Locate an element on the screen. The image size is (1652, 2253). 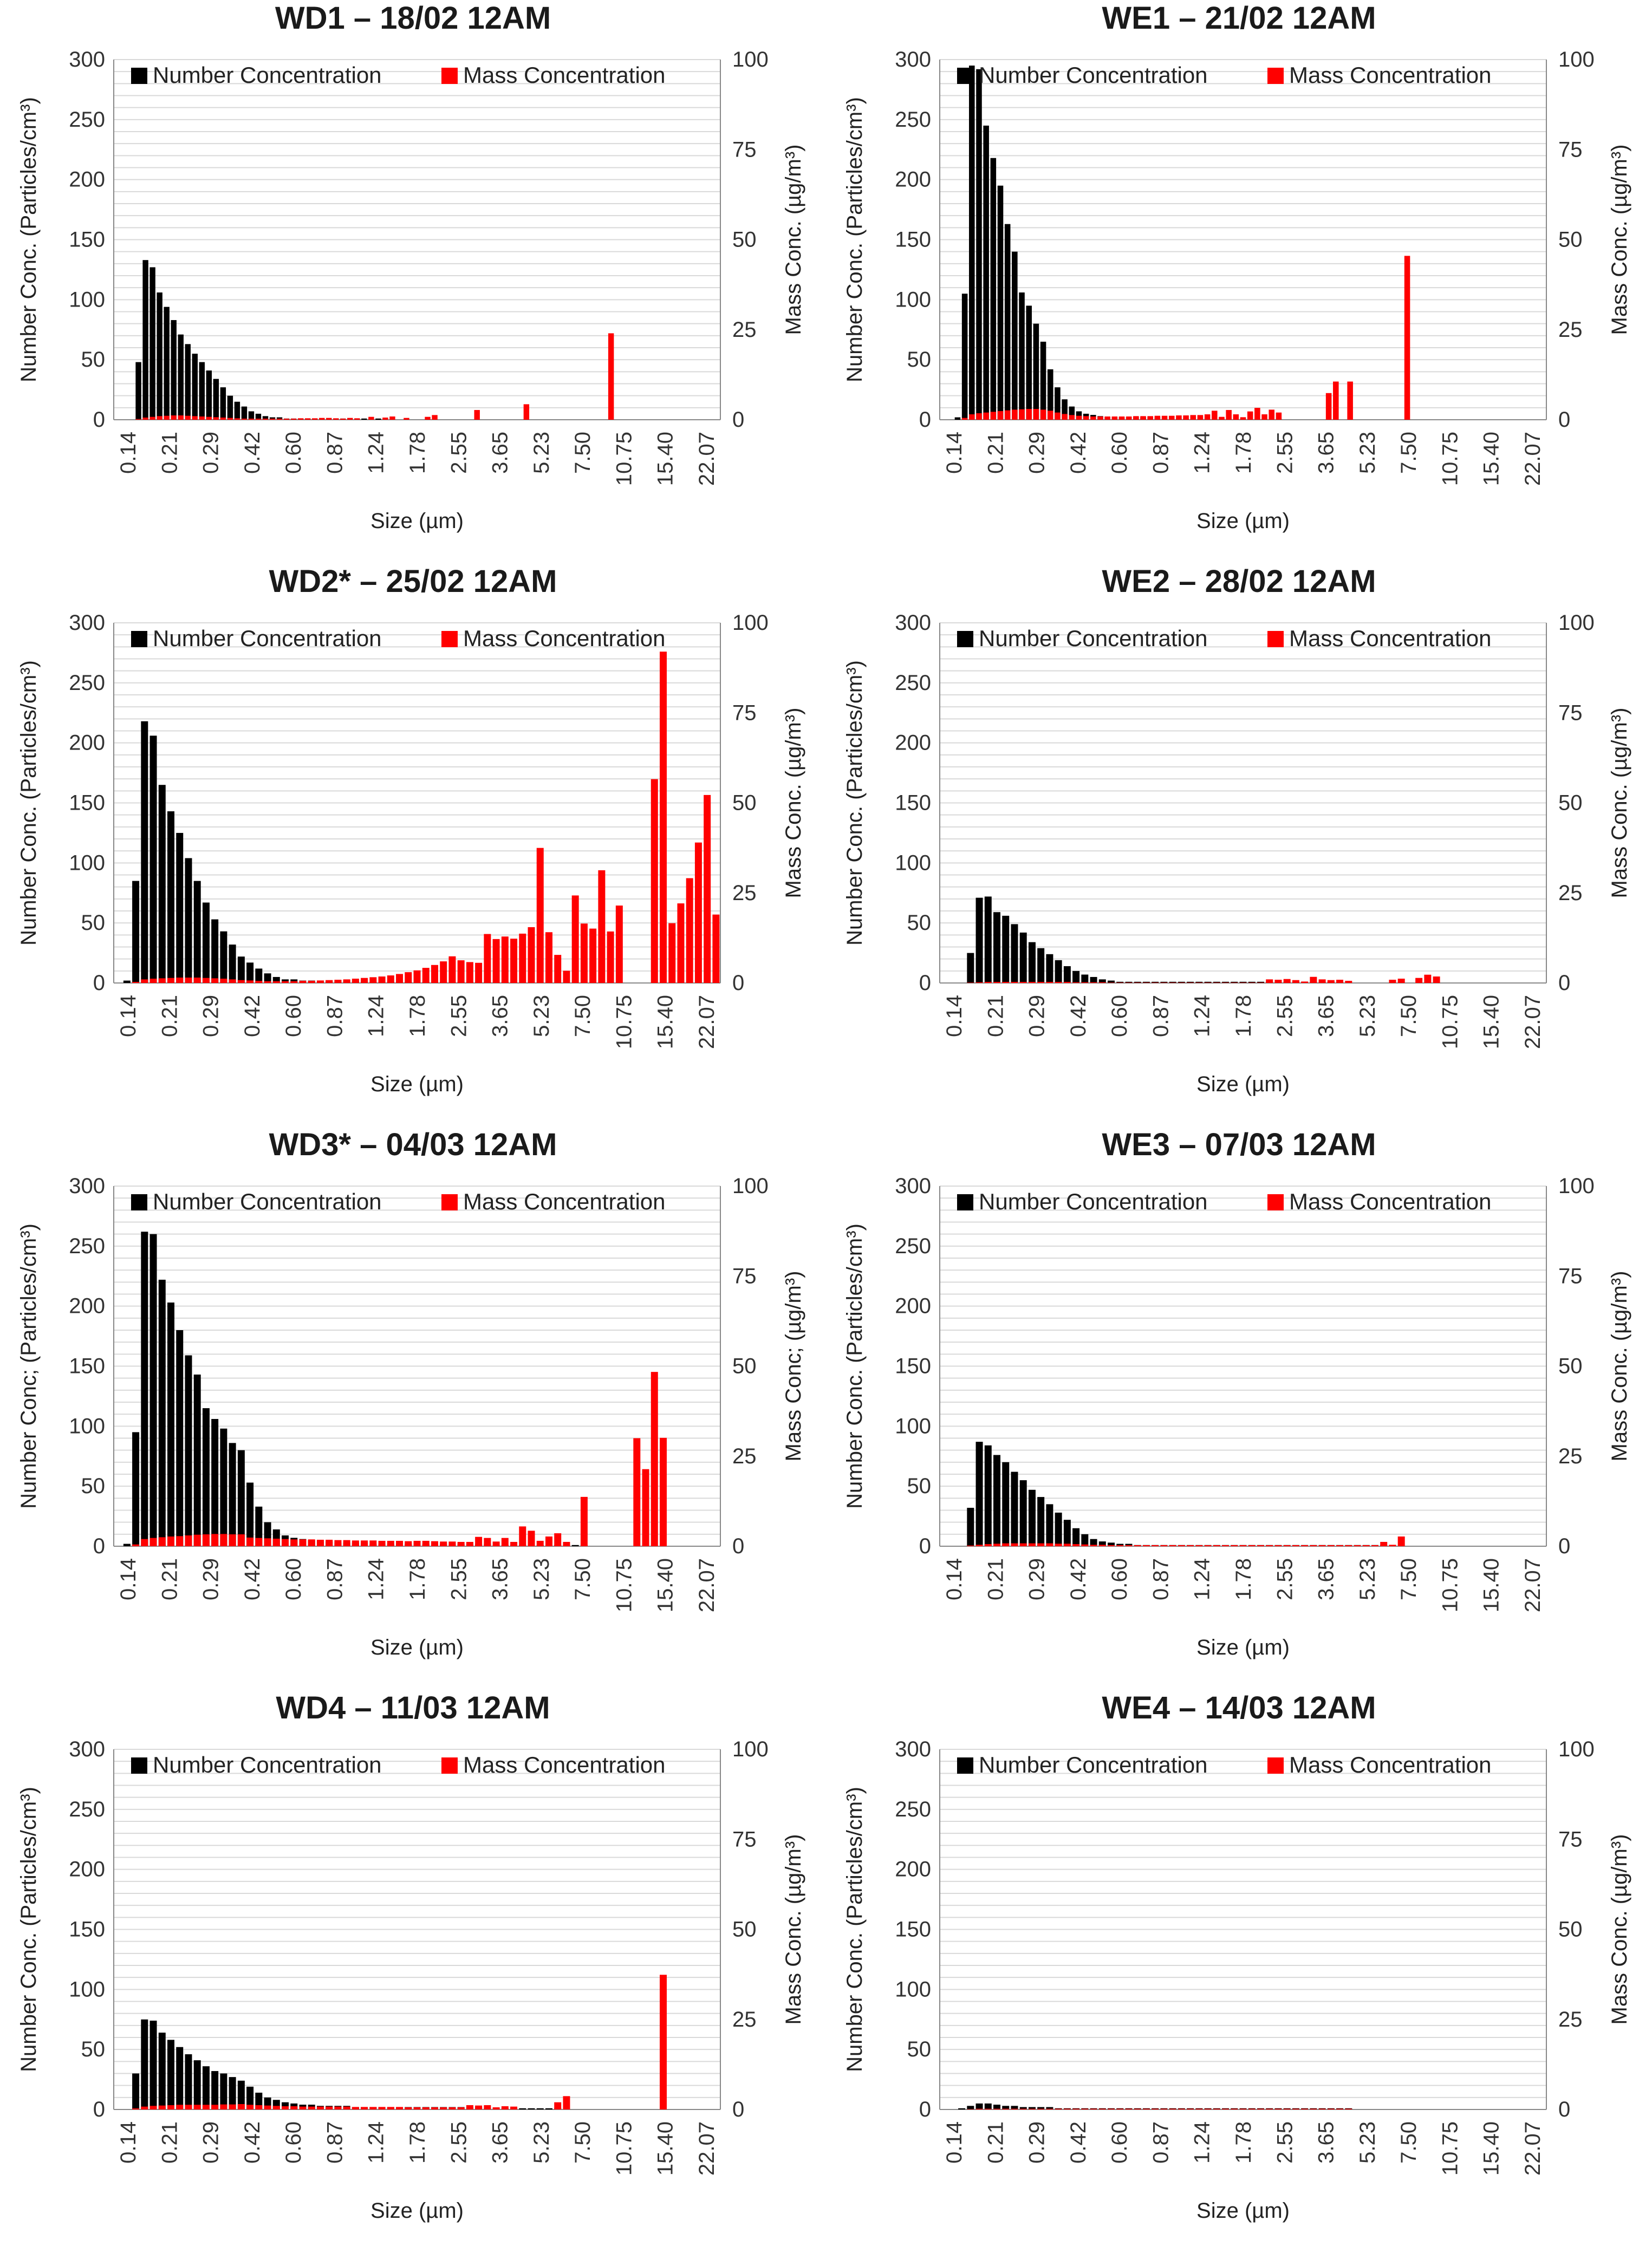
x-tick-label: 2.55 is located at coordinates (1285, 2142).